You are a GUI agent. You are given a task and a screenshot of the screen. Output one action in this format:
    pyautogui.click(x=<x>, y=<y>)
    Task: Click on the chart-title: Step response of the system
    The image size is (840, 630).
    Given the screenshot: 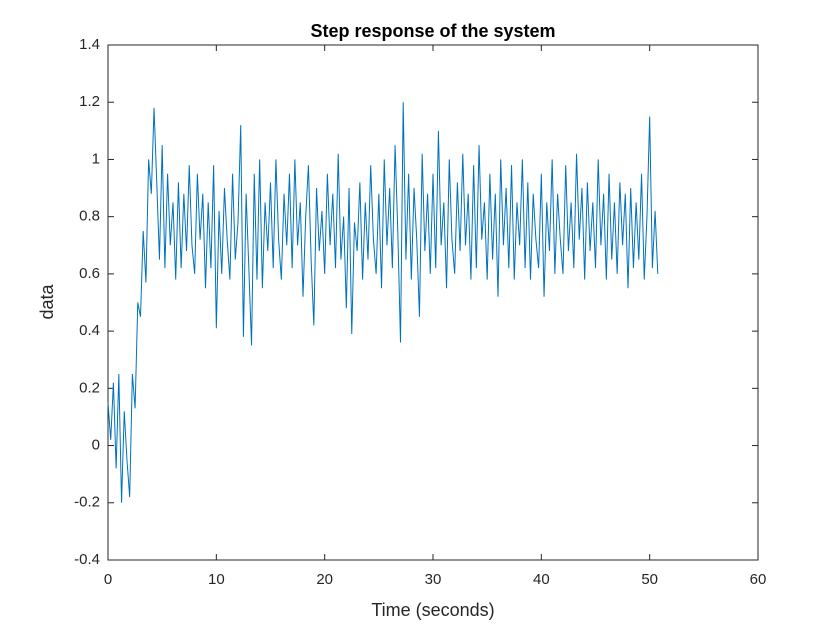 What is the action you would take?
    pyautogui.click(x=432, y=31)
    